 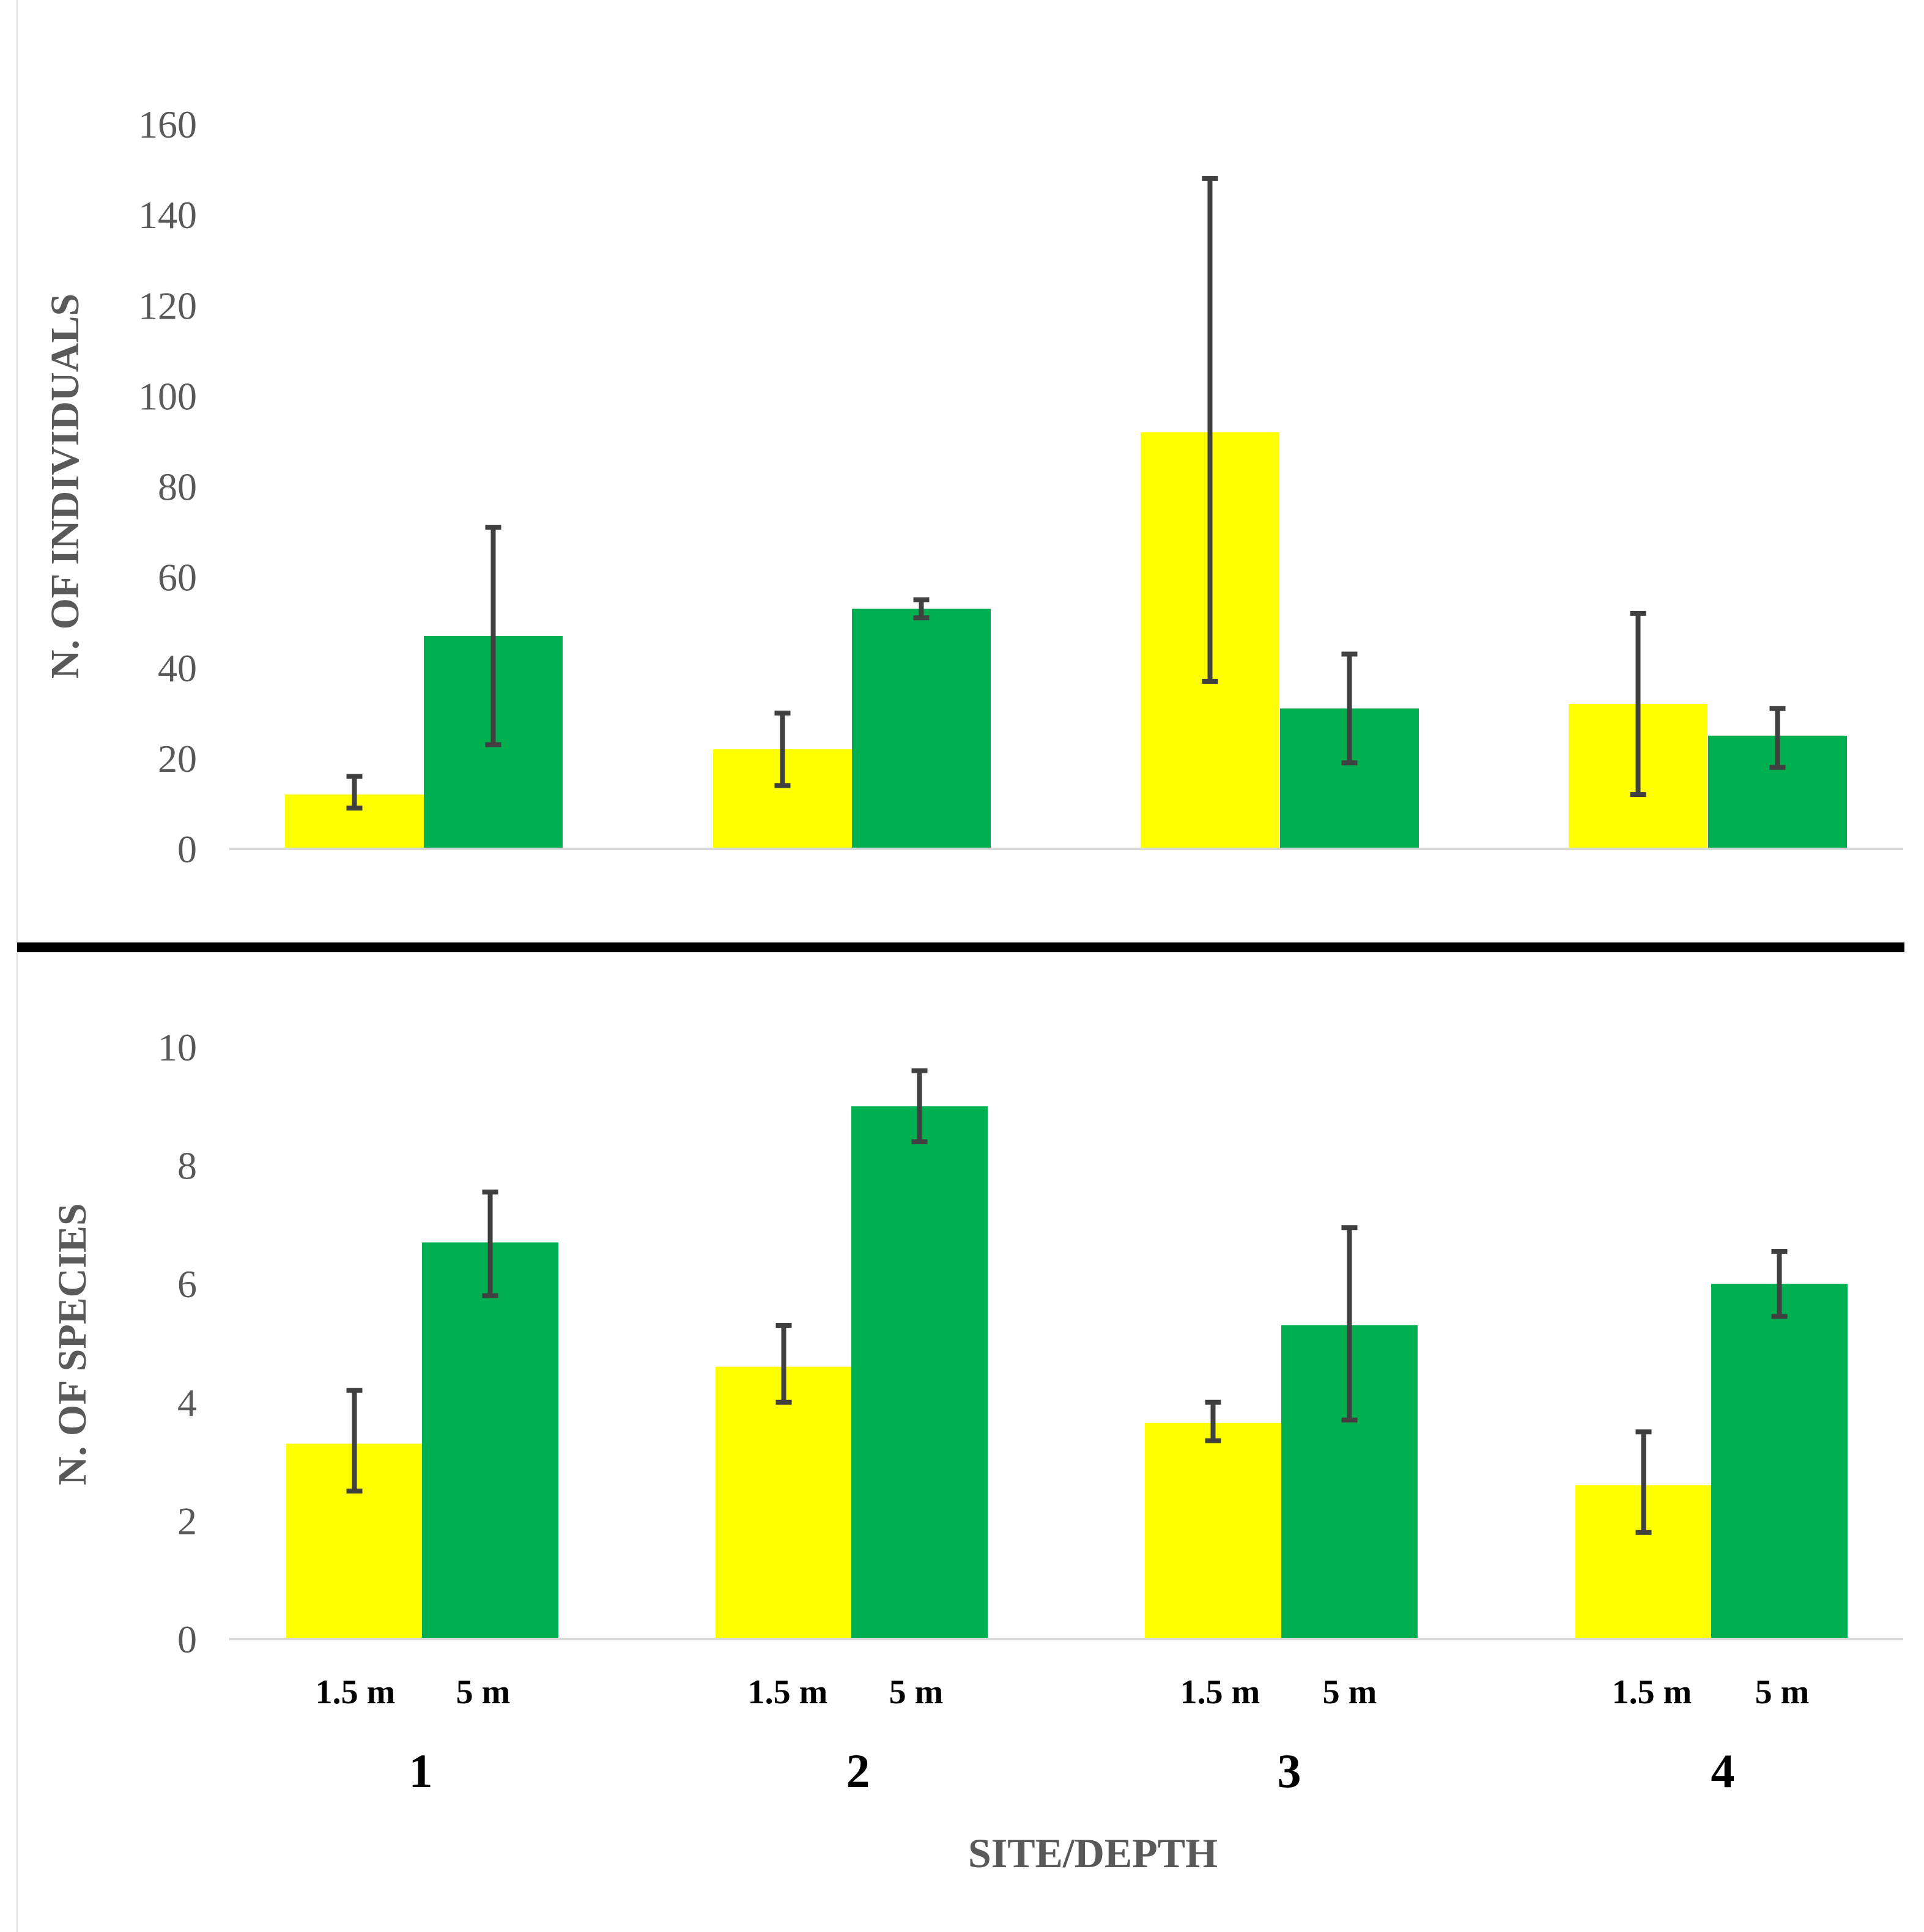 I want to click on depth-label-site1-1-5m: 1.5 m, so click(x=356, y=1692).